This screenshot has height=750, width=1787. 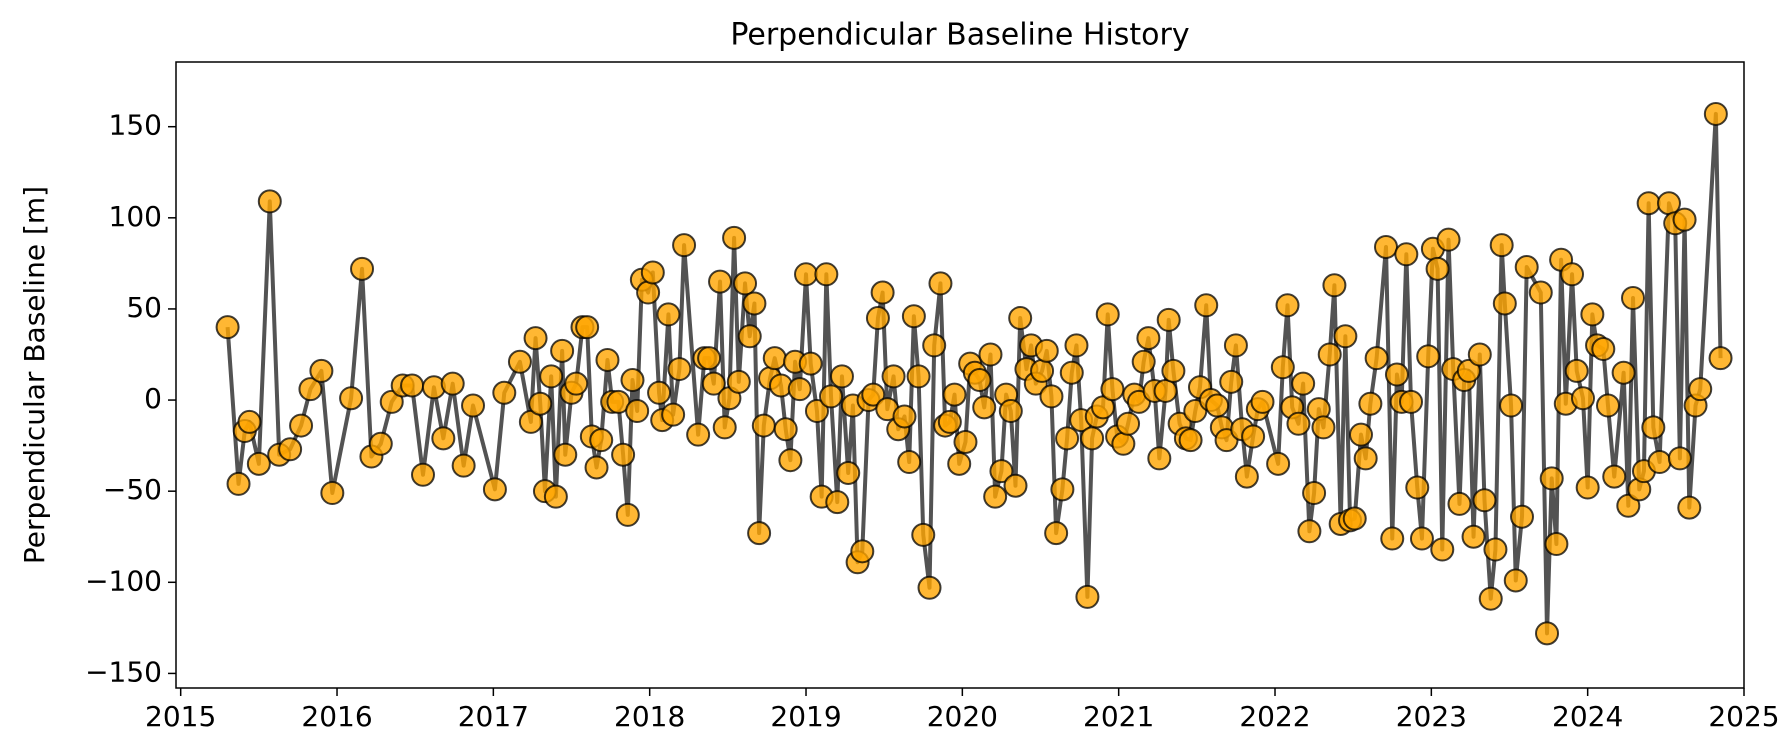 What do you see at coordinates (180, 716) in the screenshot?
I see `x-tick-label: 2015` at bounding box center [180, 716].